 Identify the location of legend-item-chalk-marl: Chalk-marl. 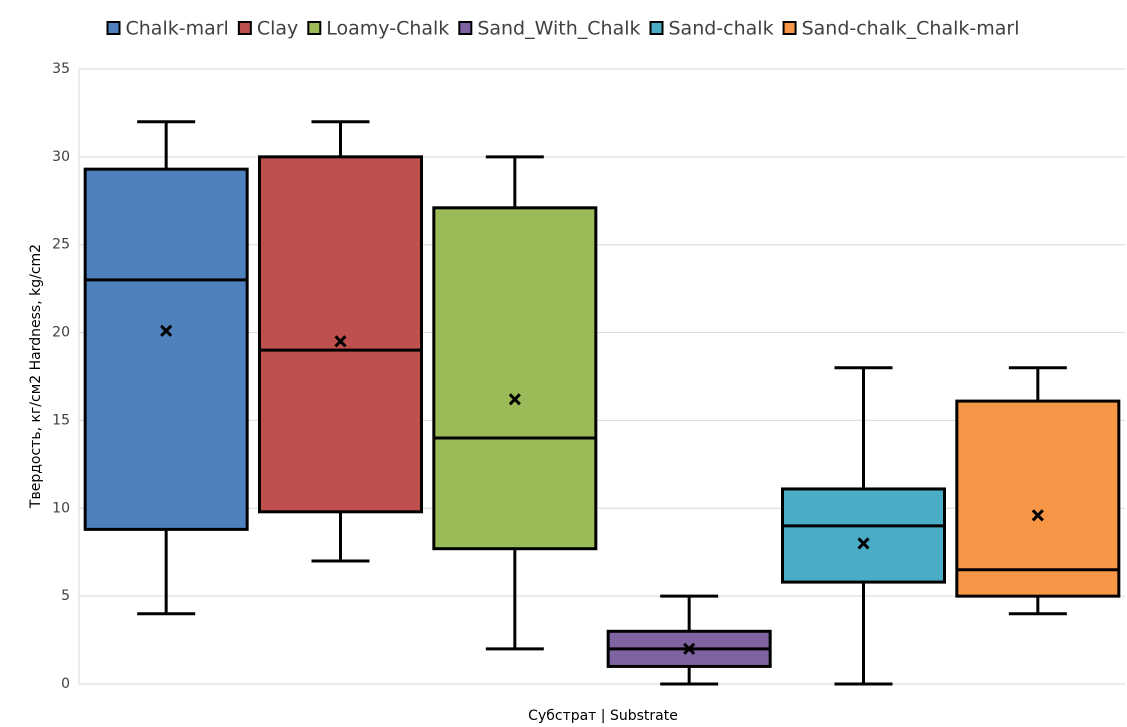
(167, 29).